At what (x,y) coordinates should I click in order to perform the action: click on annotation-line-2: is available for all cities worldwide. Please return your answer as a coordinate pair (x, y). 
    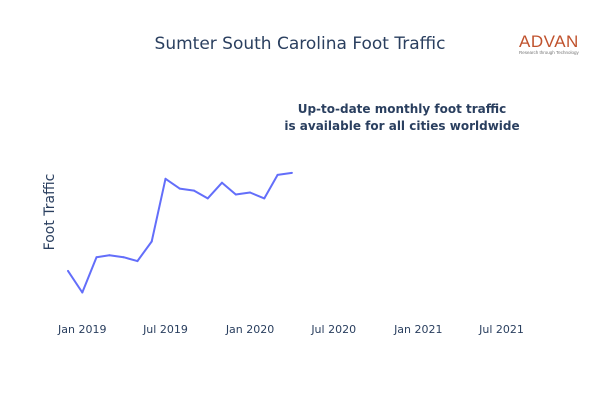
    Looking at the image, I should click on (402, 126).